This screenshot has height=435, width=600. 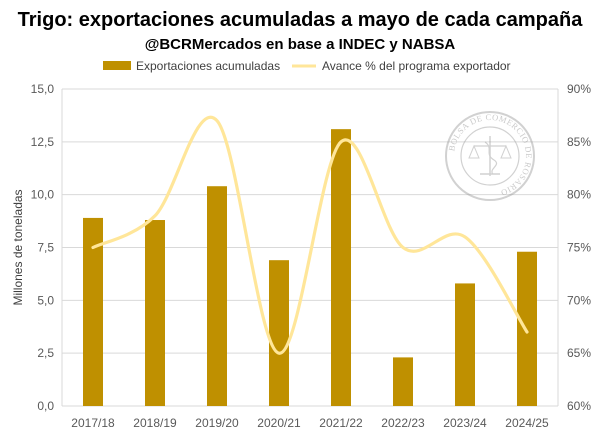 I want to click on y-tick-label-left: 12,5, so click(x=43, y=142).